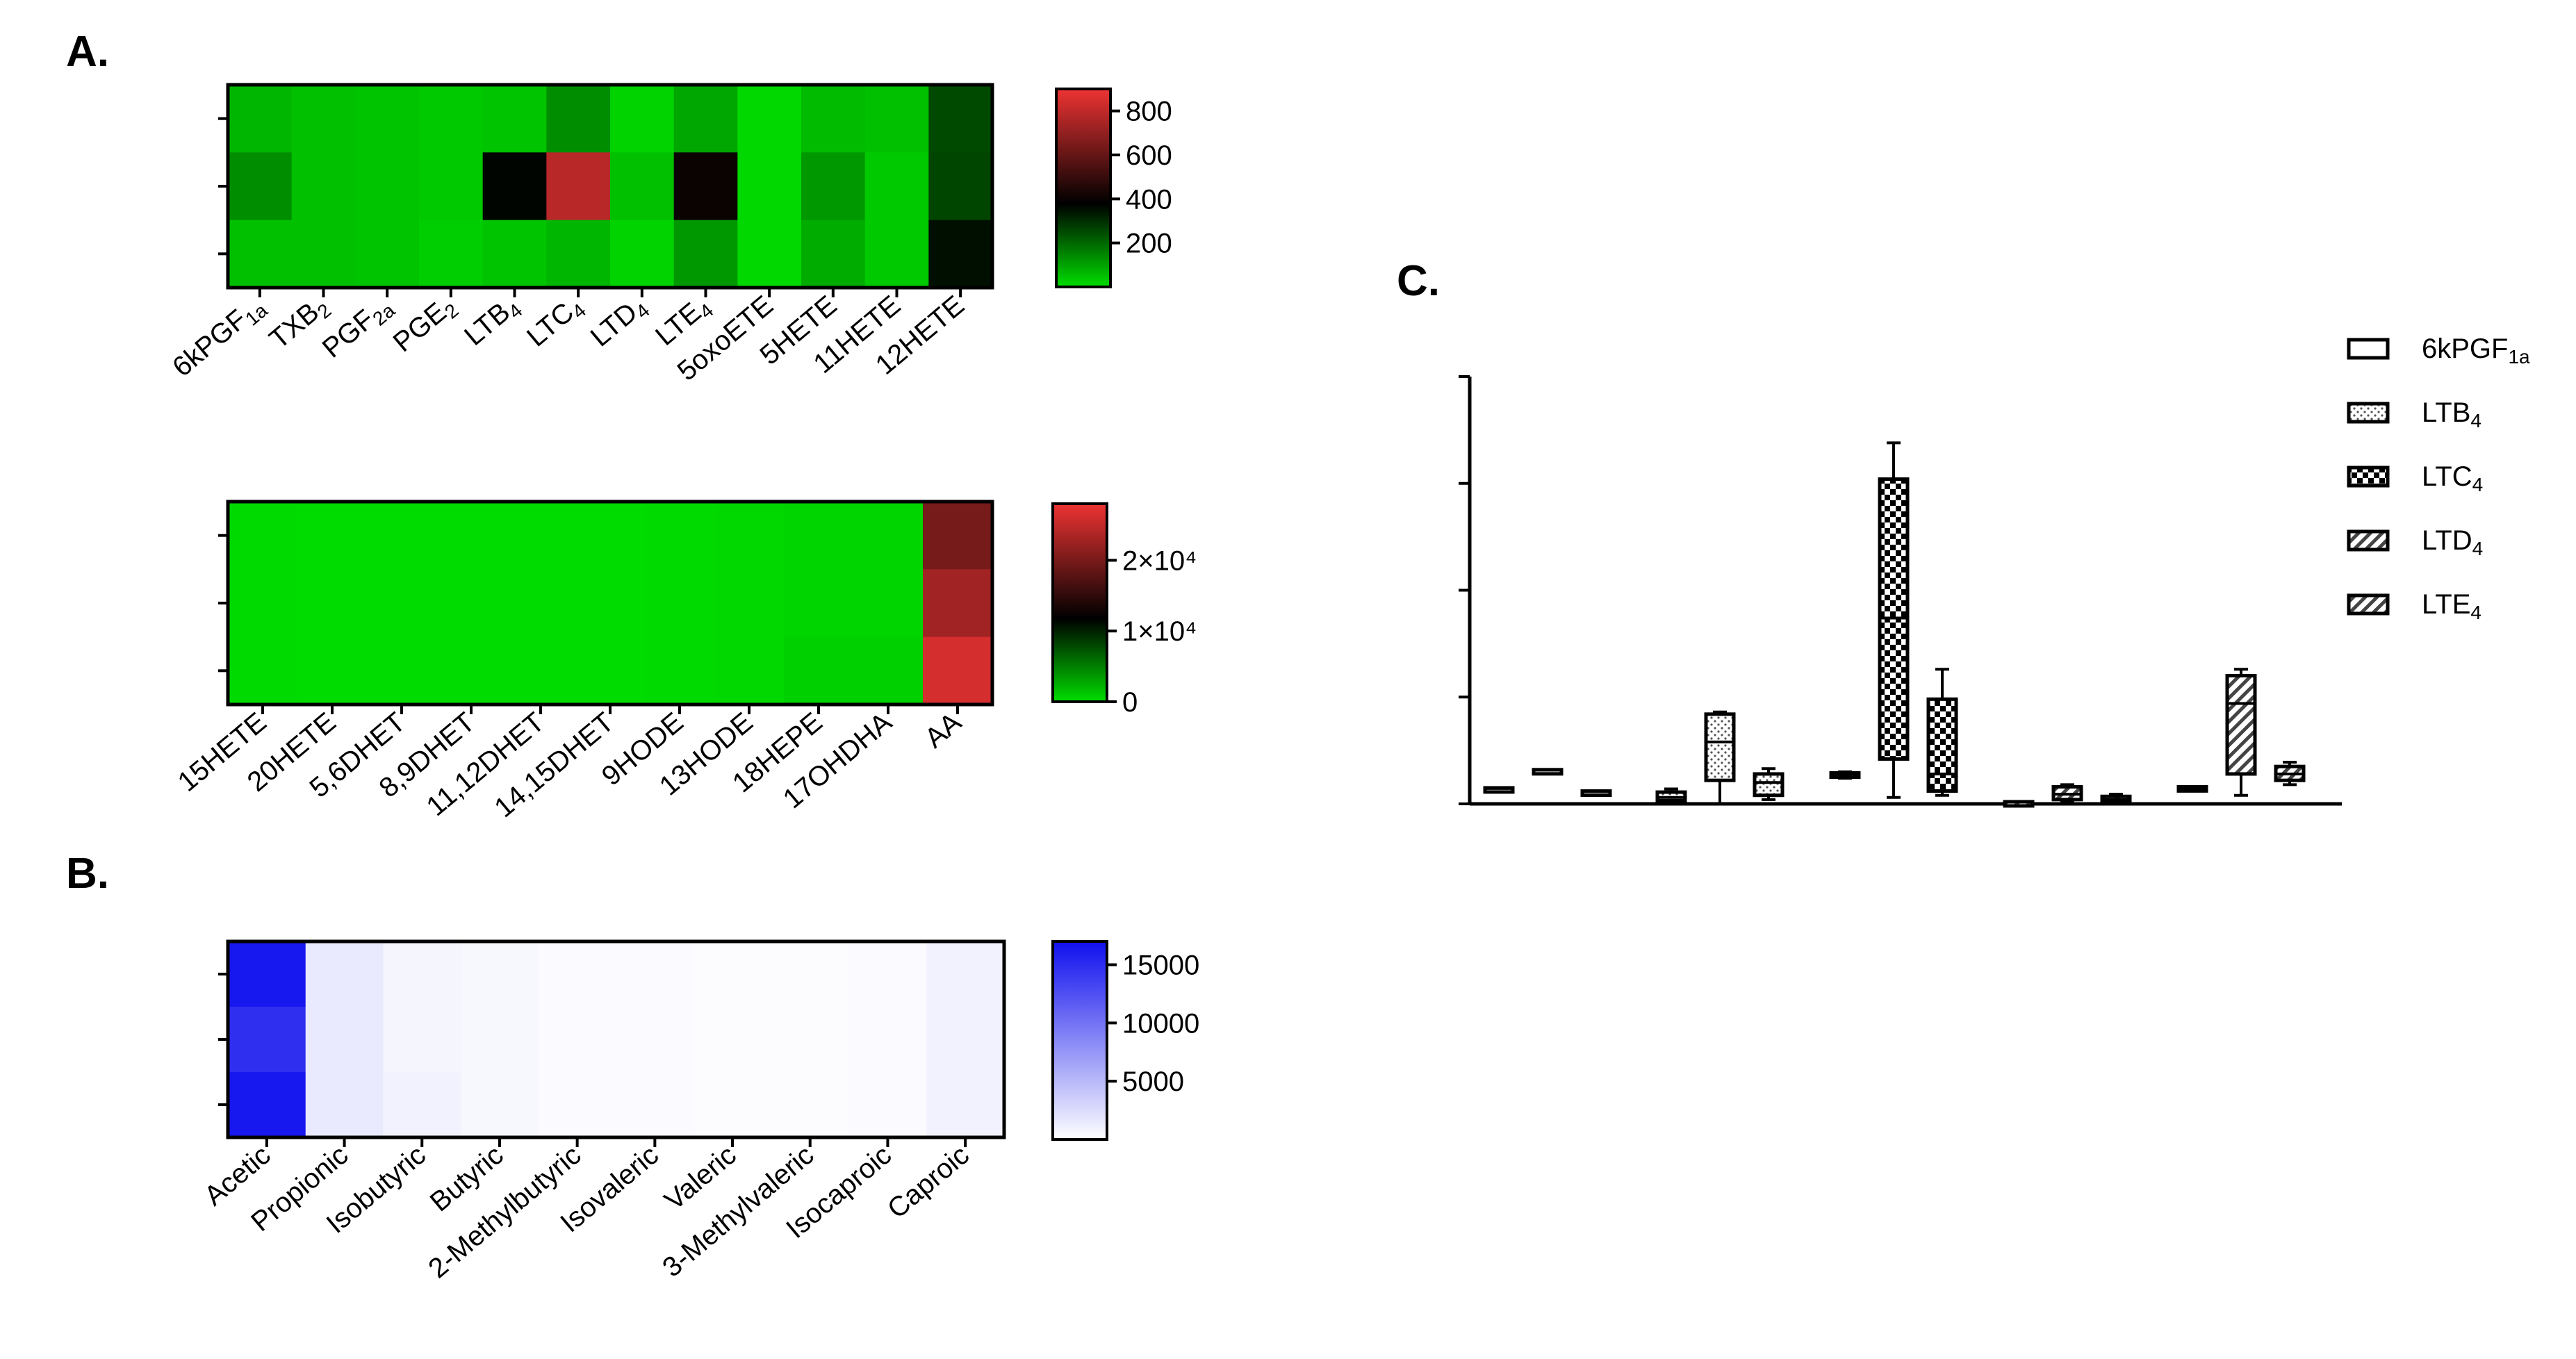 The width and height of the screenshot is (2576, 1359). Describe the element at coordinates (87, 52) in the screenshot. I see `panel-a-label: A.` at that location.